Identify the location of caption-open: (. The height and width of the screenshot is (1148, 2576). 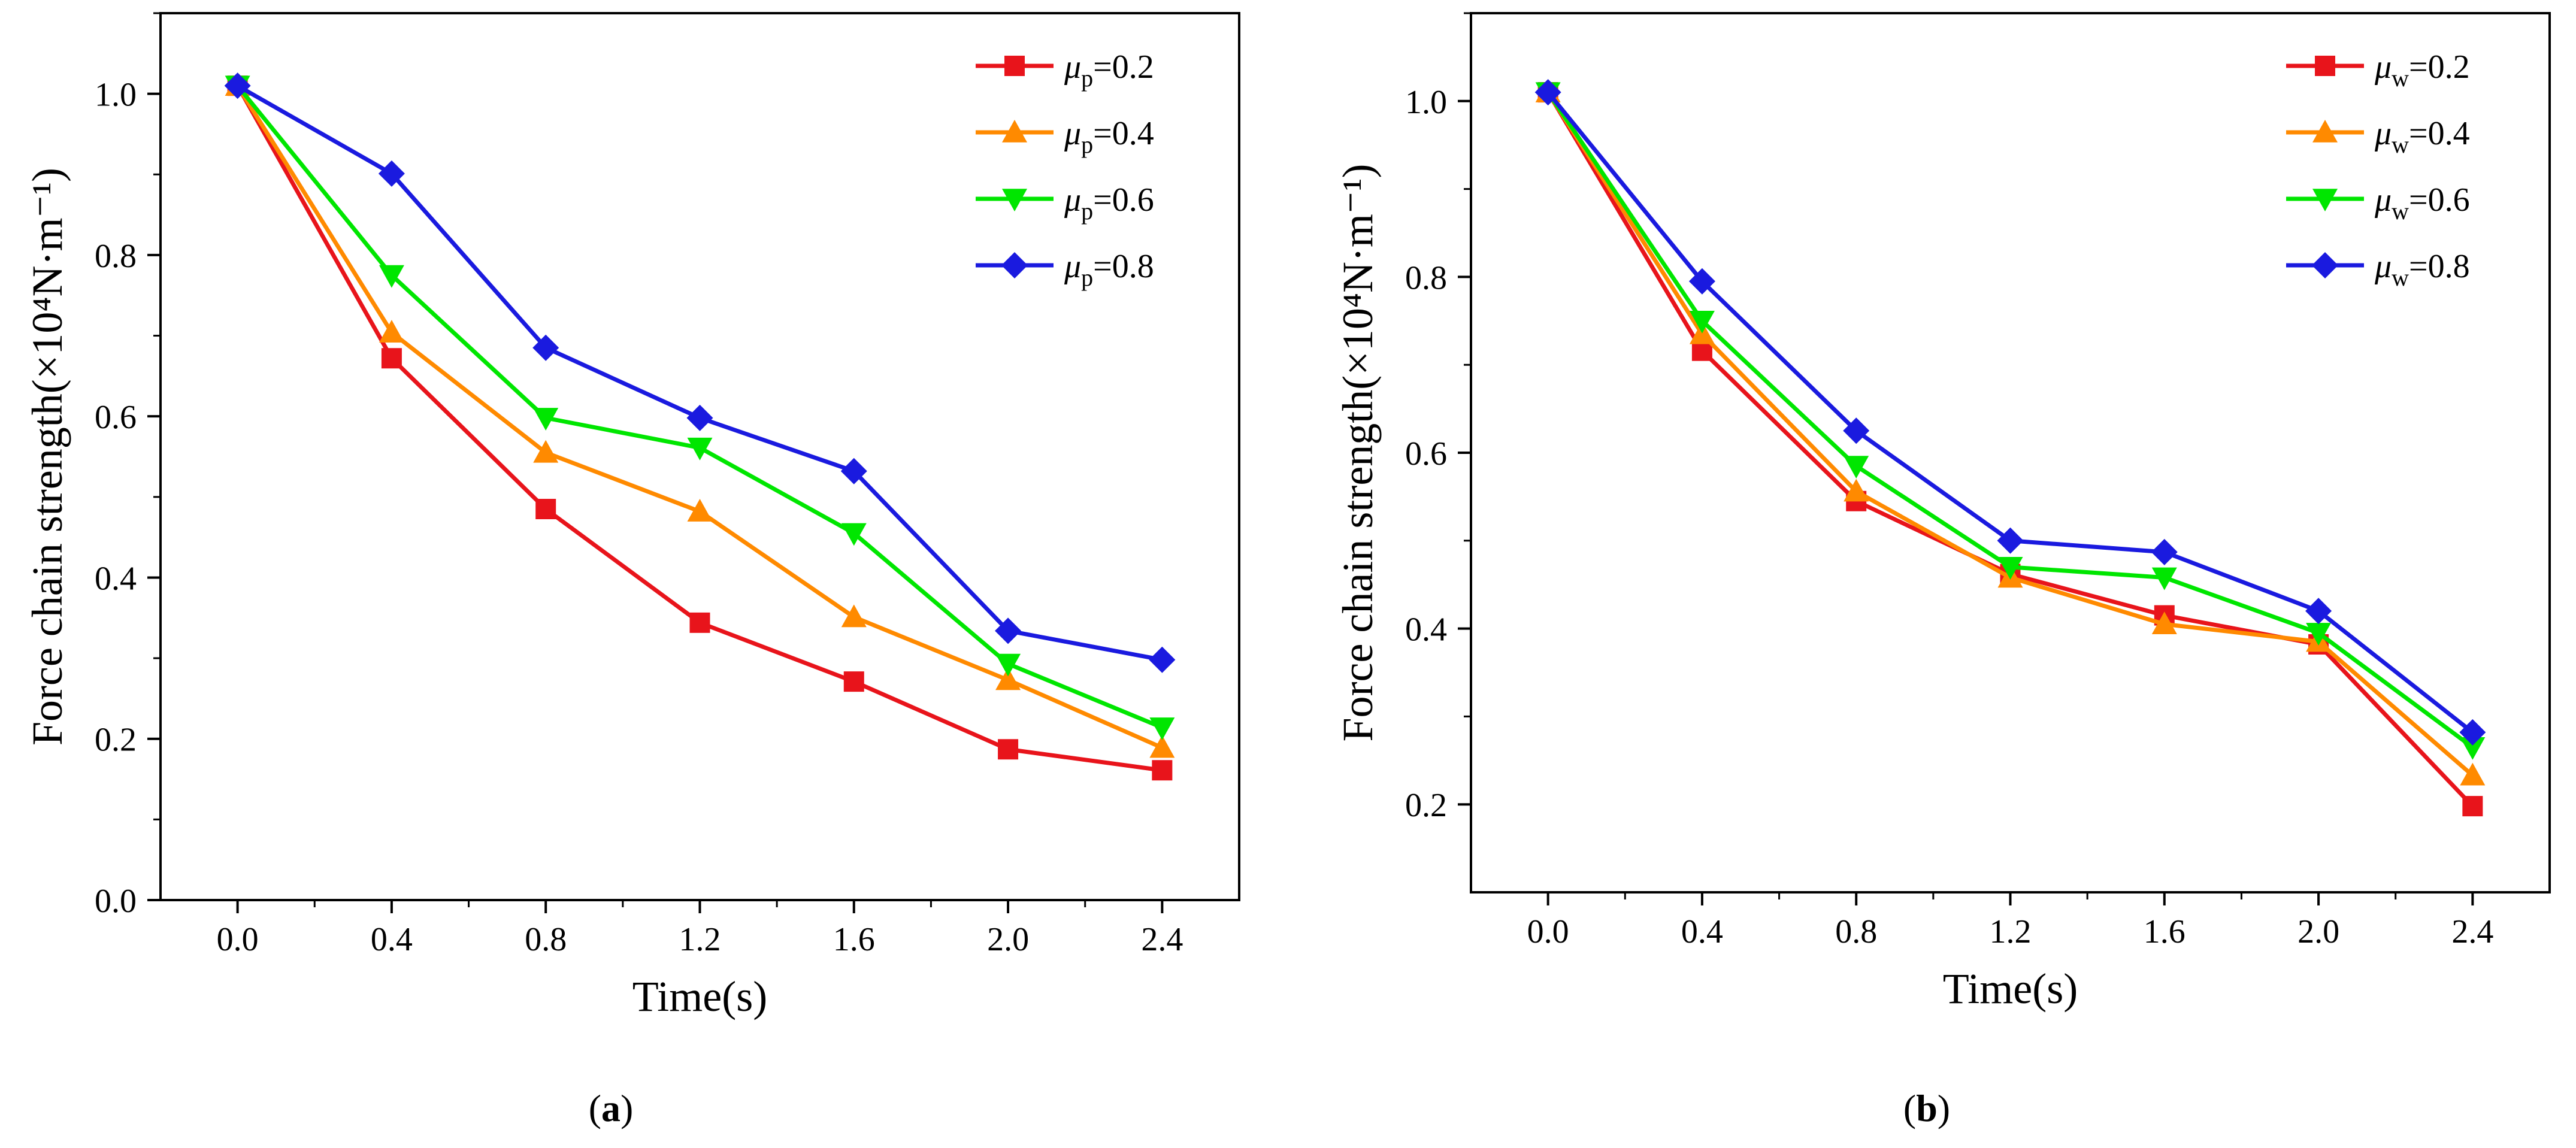
(595, 1108).